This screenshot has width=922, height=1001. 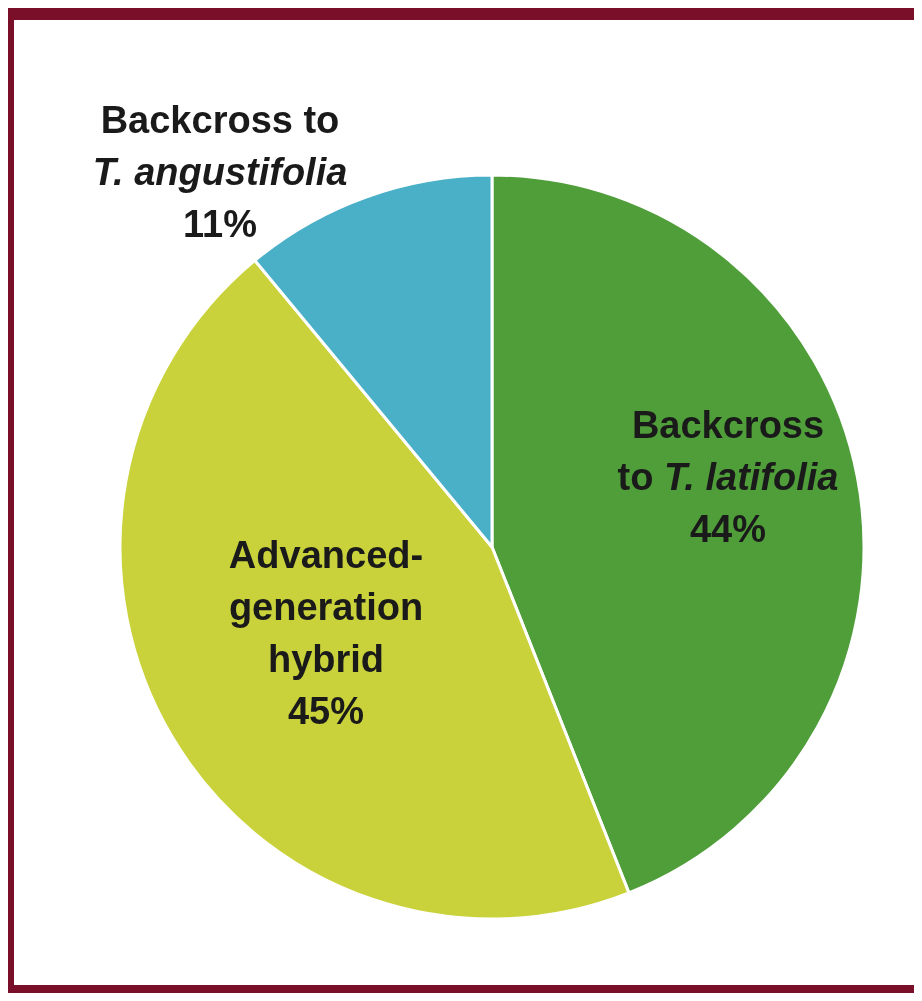 What do you see at coordinates (326, 711) in the screenshot?
I see `data-label: 45%` at bounding box center [326, 711].